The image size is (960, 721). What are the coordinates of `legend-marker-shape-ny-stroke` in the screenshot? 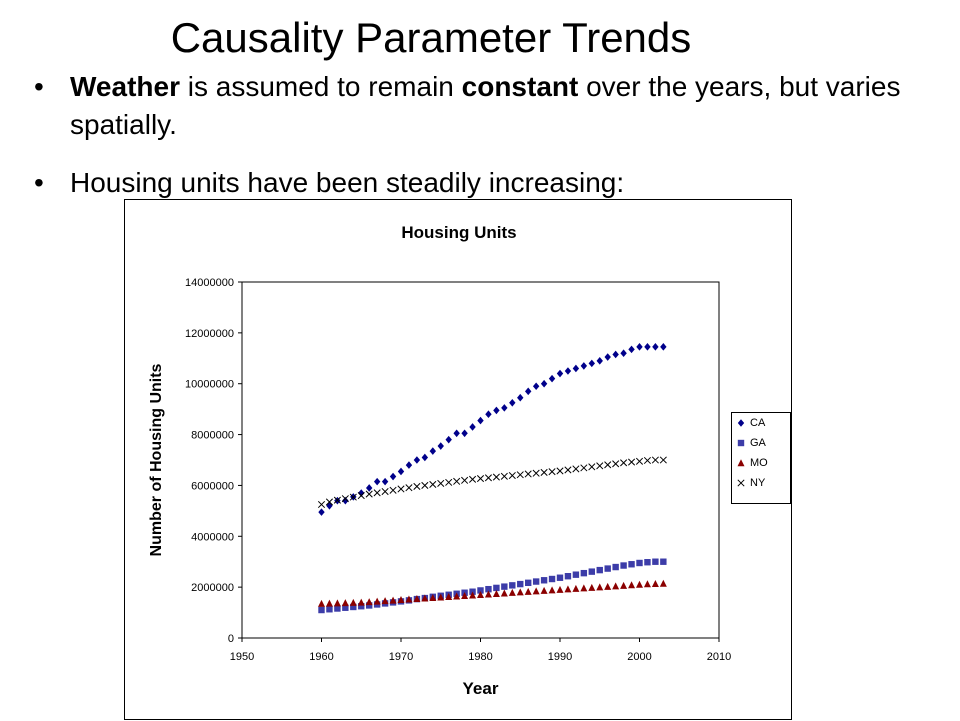 It's located at (741, 483).